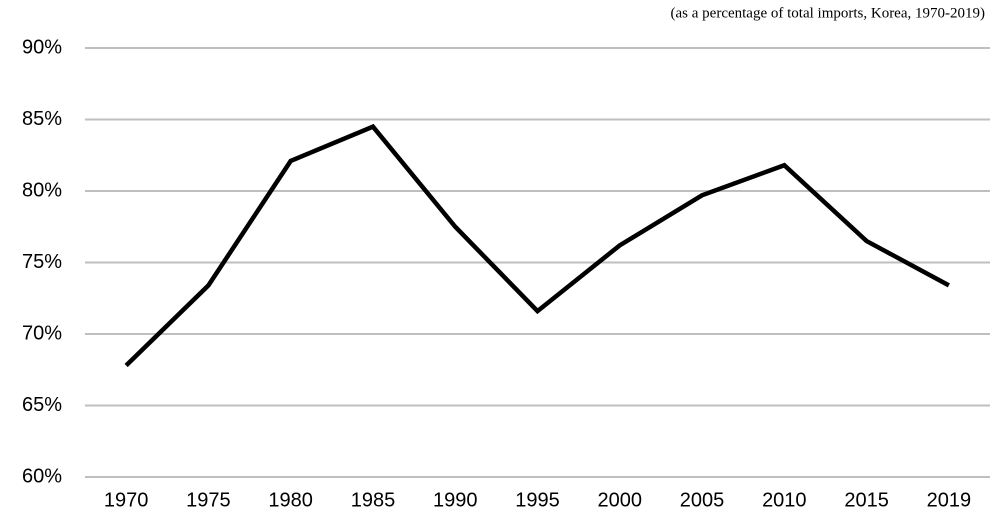  Describe the element at coordinates (42, 262) in the screenshot. I see `y-tick-label: 75%` at that location.